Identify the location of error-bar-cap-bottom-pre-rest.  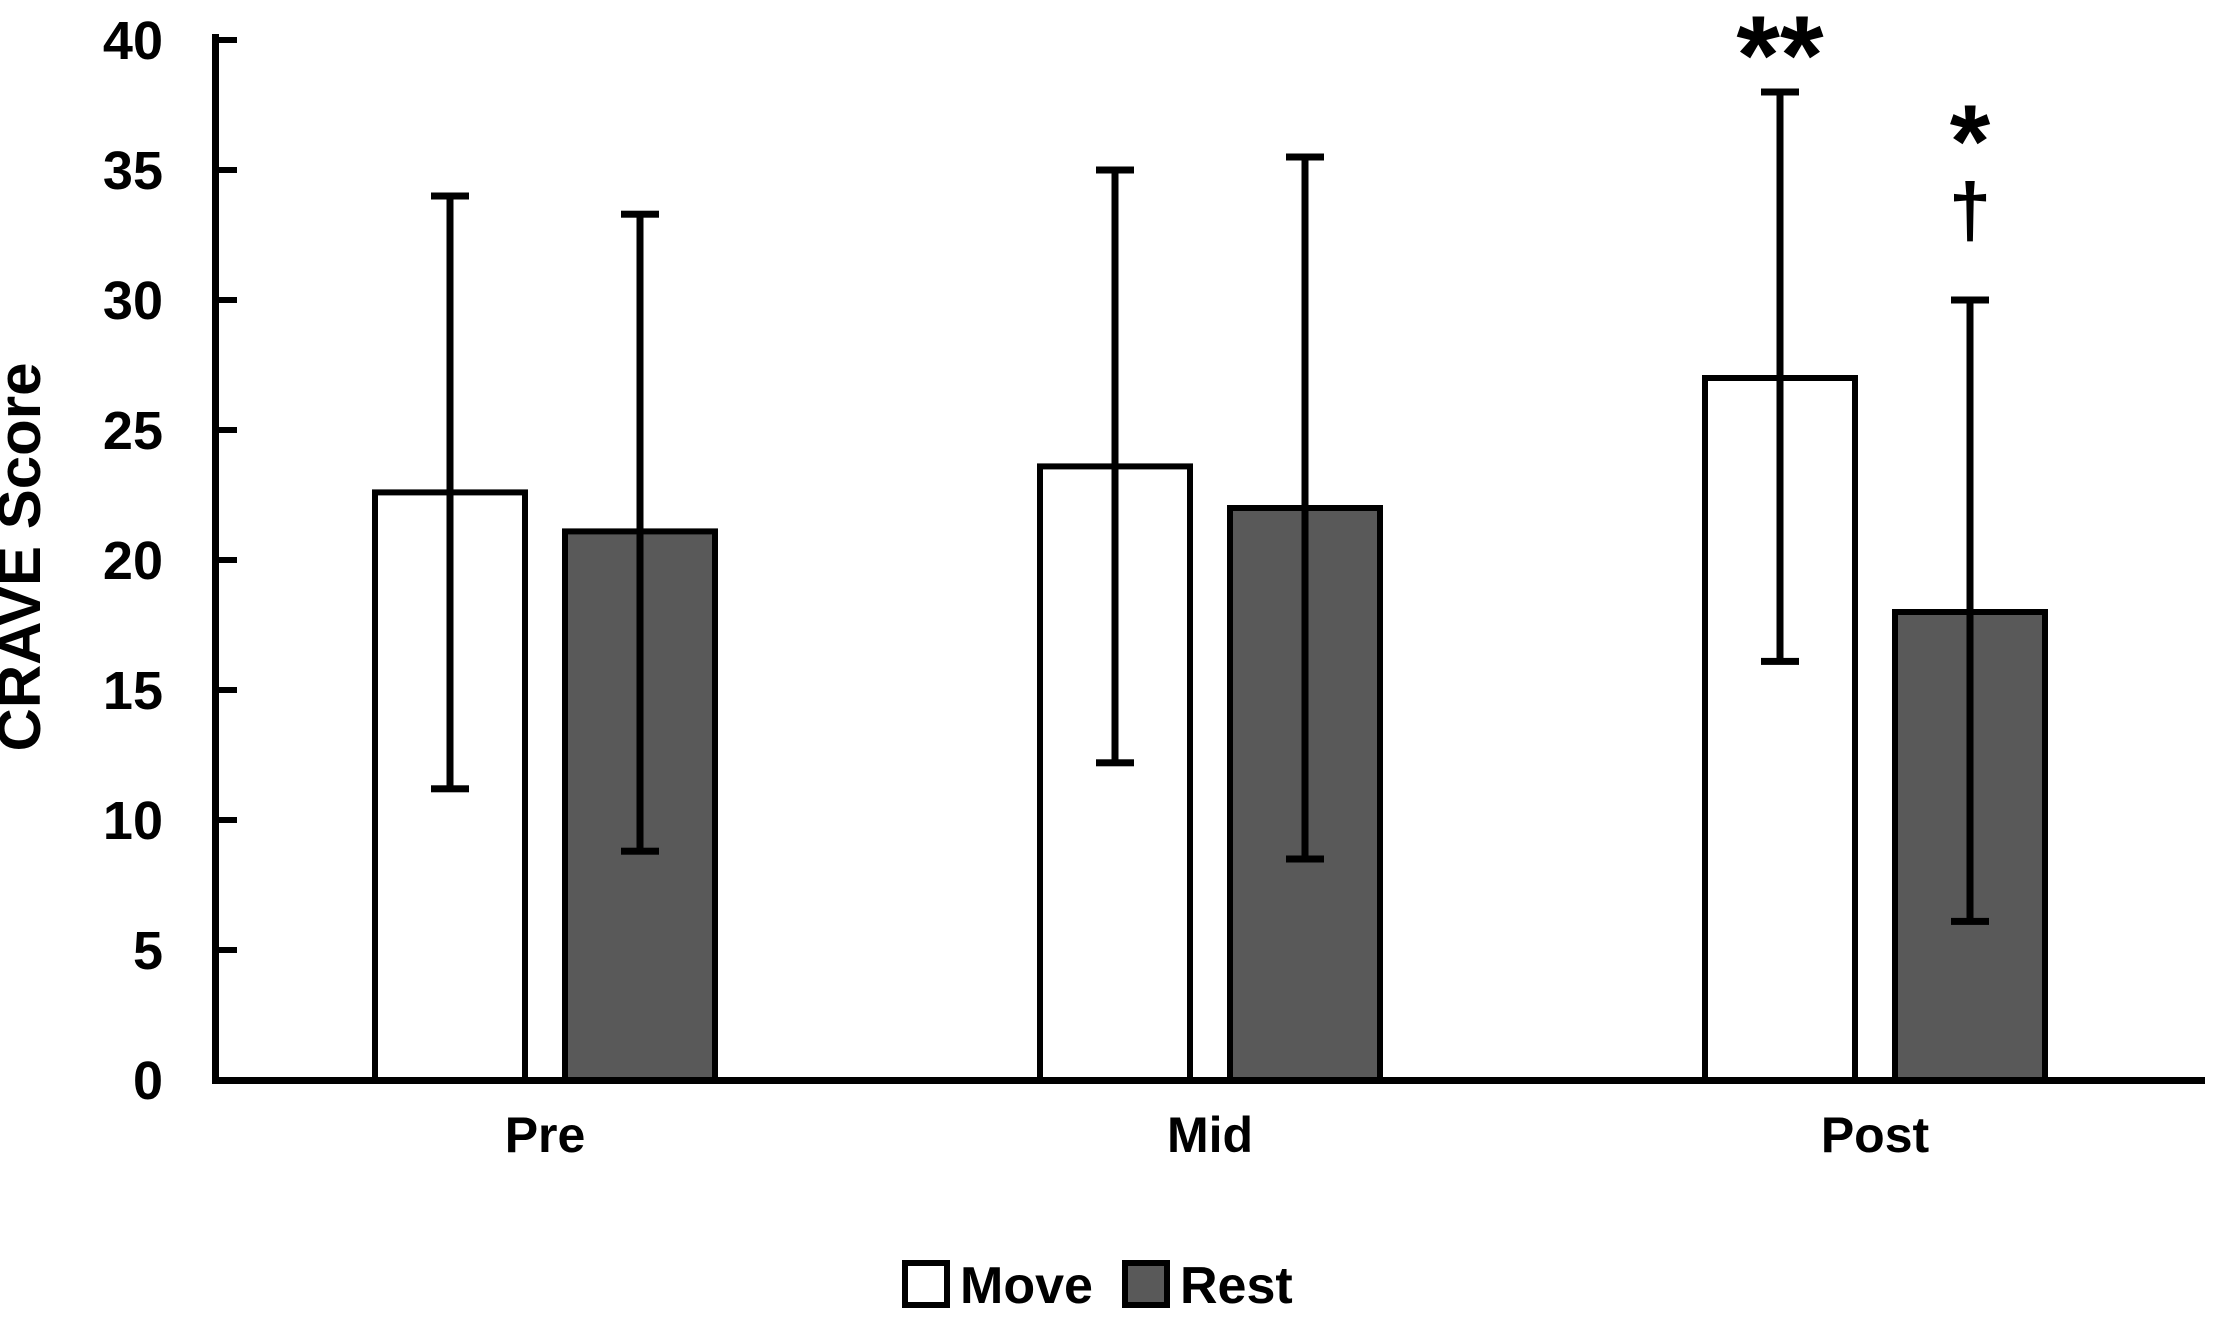
(640, 851).